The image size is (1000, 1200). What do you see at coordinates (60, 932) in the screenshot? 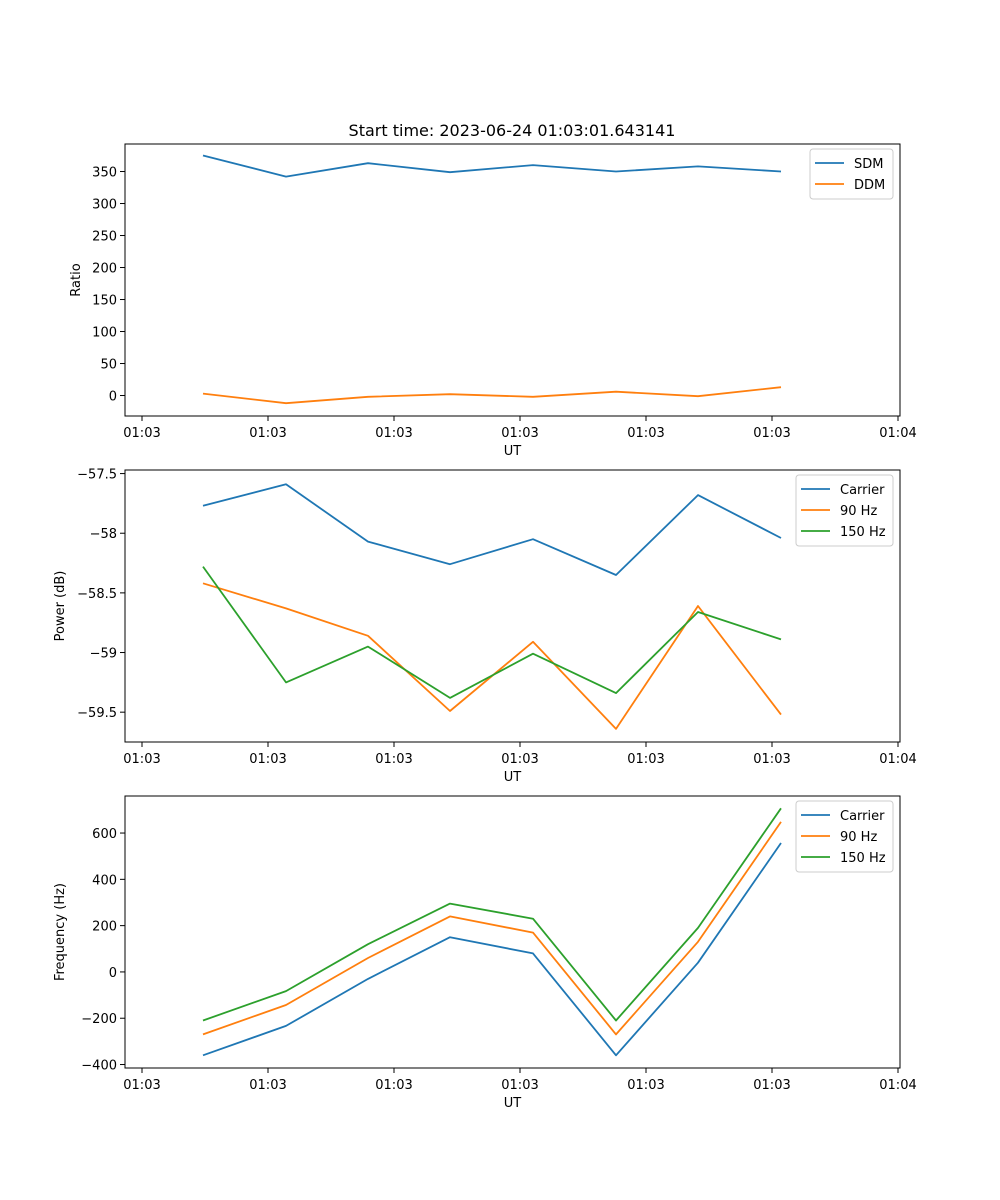
I see `y-axis-label: Frequency (Hz)` at bounding box center [60, 932].